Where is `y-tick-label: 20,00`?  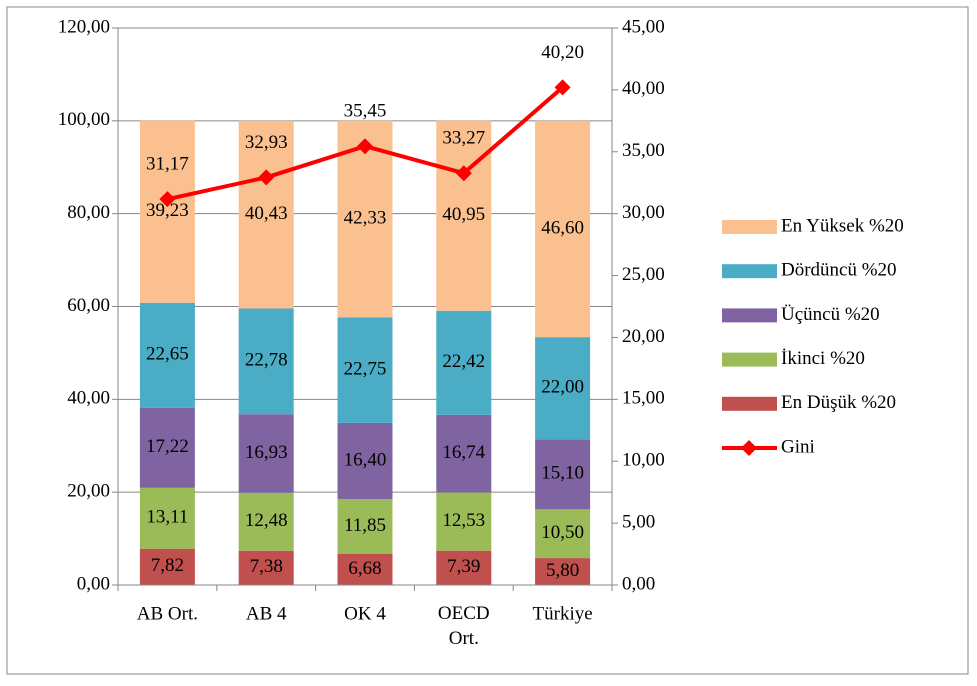
y-tick-label: 20,00 is located at coordinates (88, 491).